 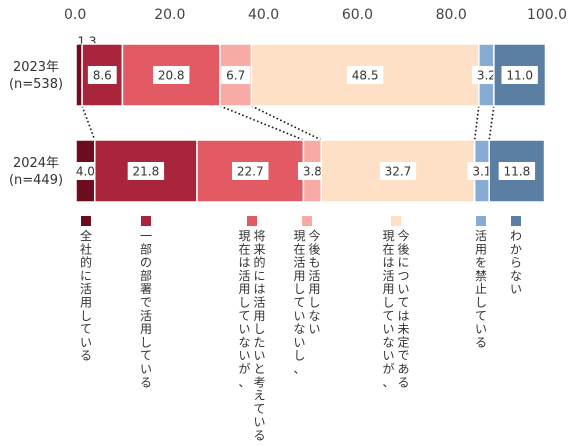 I want to click on legend-label-char: 来, so click(x=259, y=249).